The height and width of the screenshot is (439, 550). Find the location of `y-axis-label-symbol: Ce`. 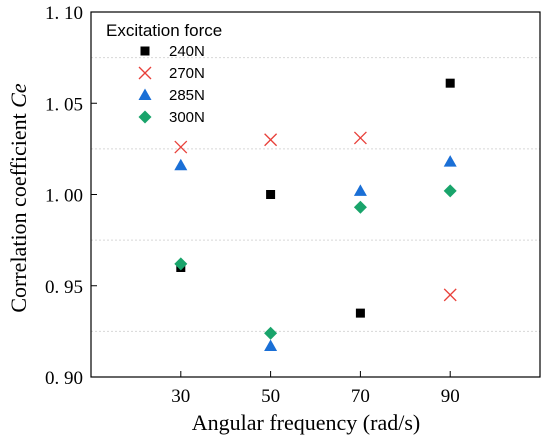

y-axis-label-symbol: Ce is located at coordinates (18, 95).